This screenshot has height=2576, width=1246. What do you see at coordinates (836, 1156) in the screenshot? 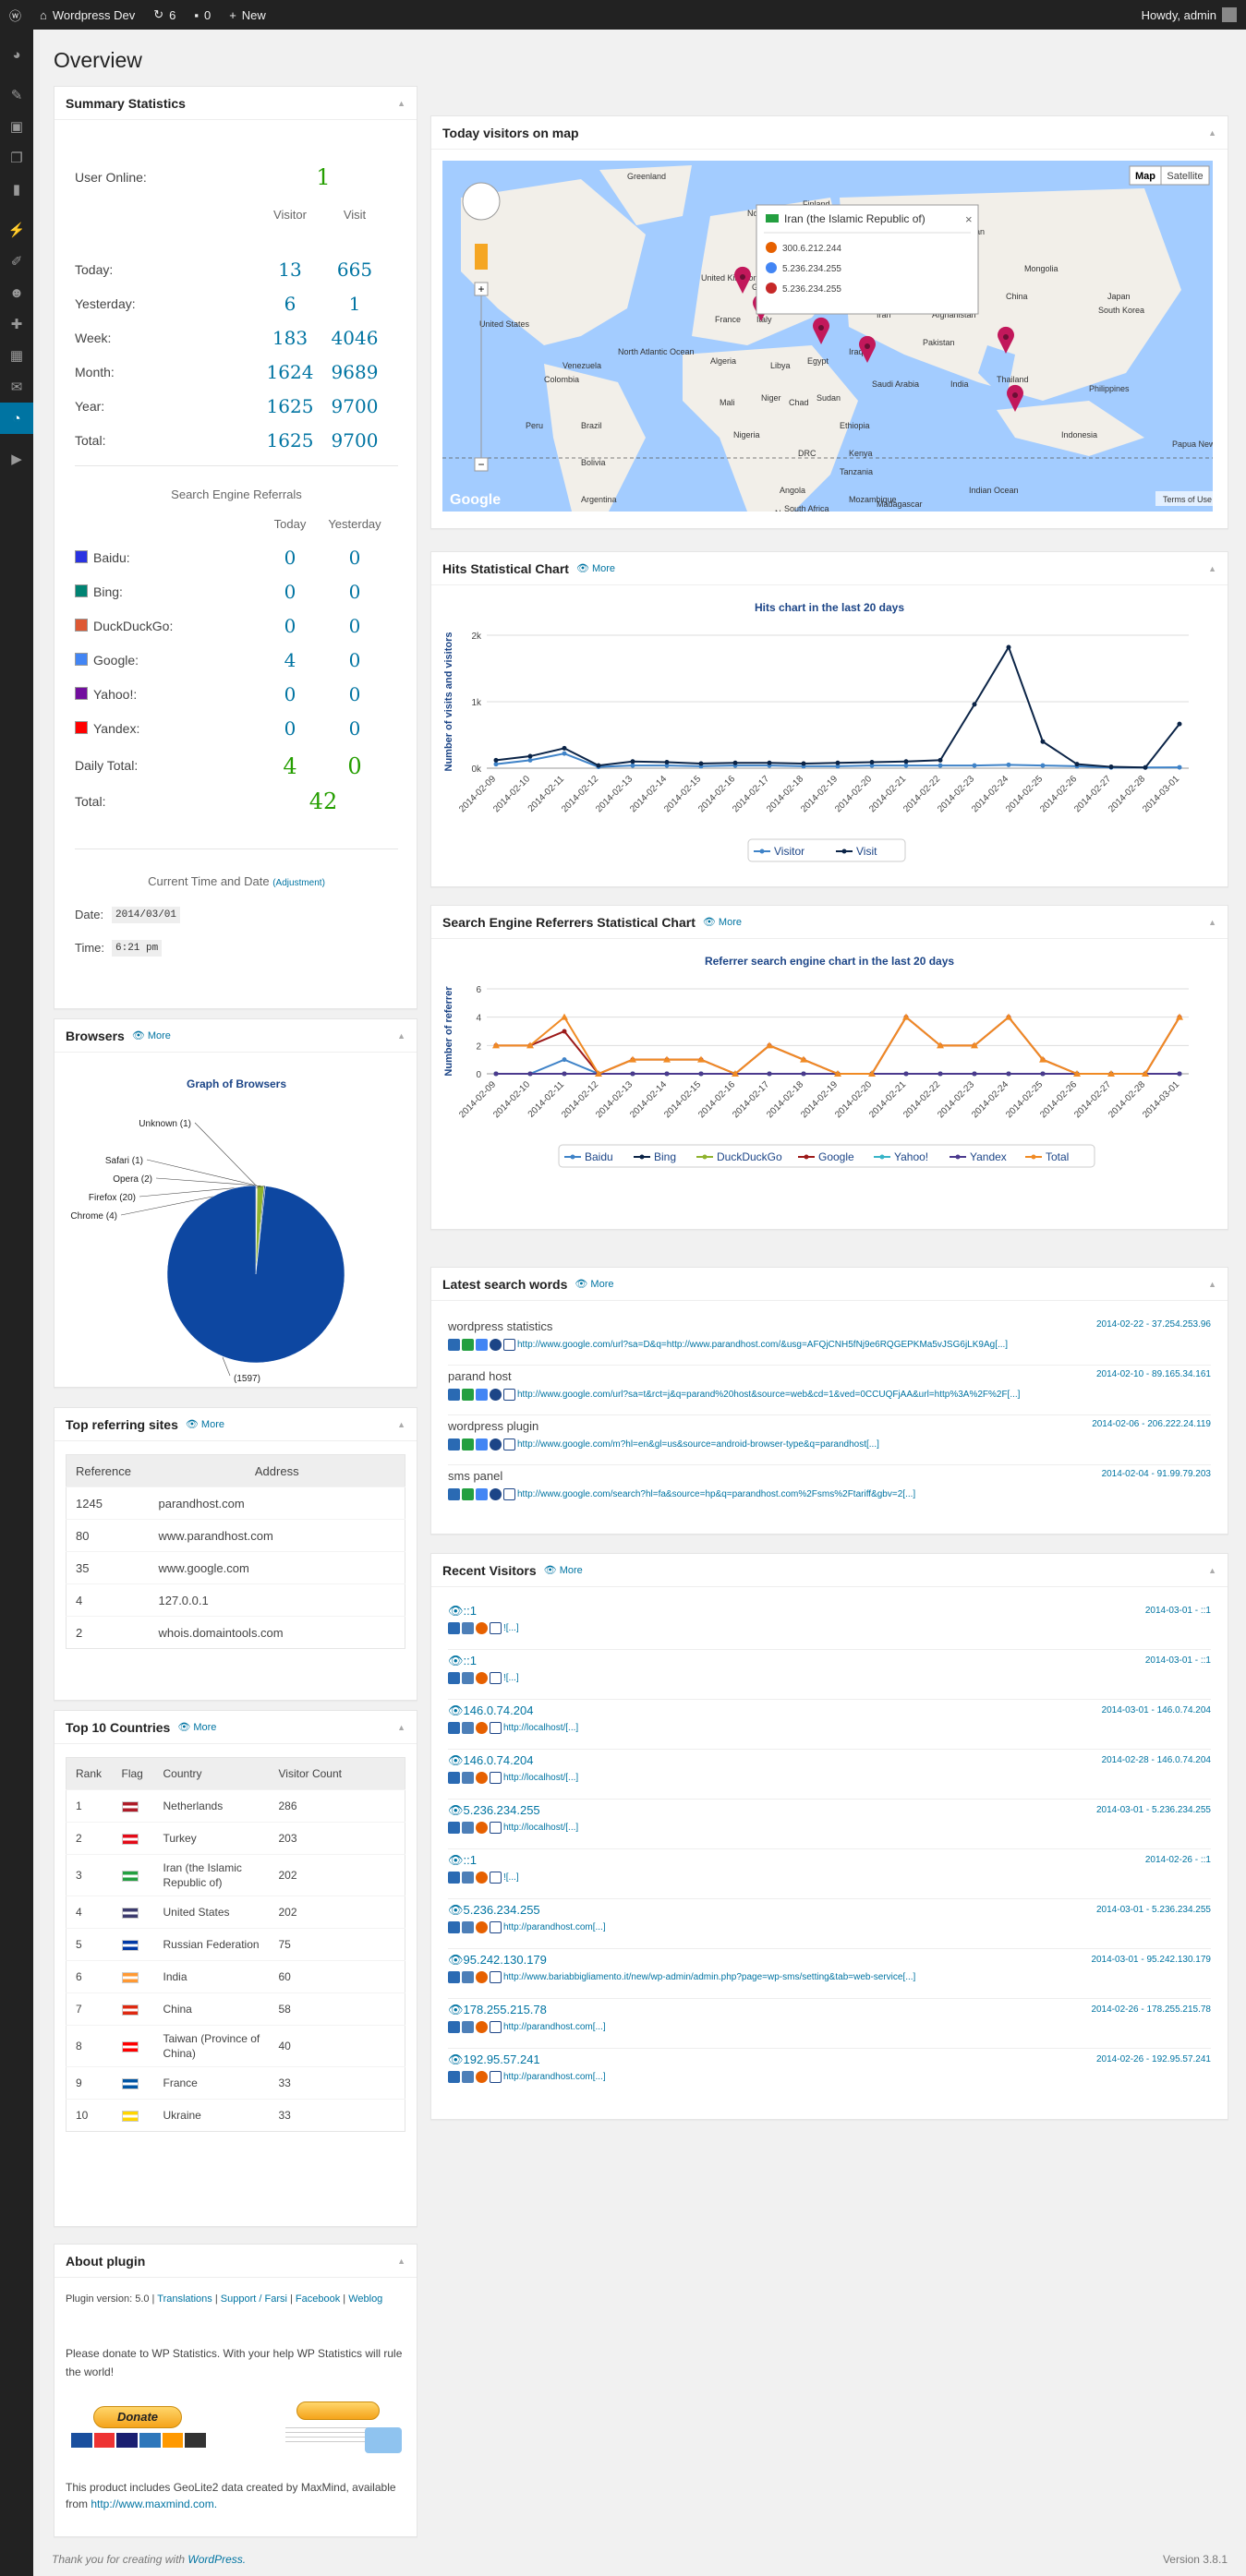
I see `legend-item: Google` at bounding box center [836, 1156].